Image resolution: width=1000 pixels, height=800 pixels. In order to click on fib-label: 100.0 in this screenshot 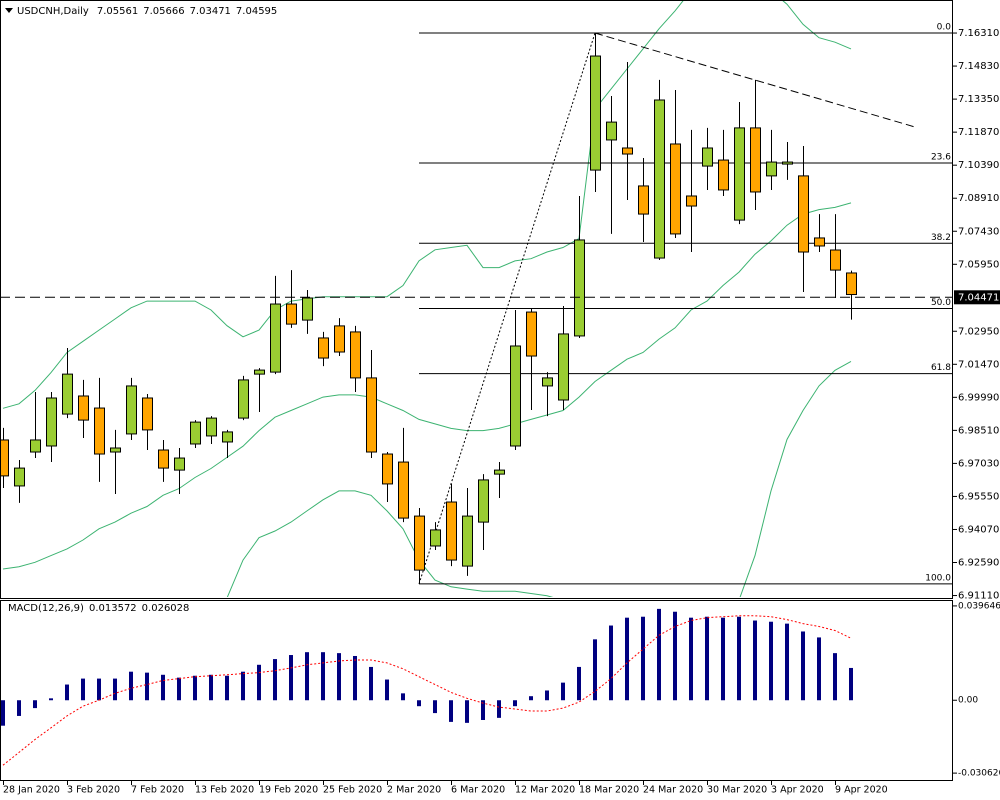, I will do `click(938, 578)`.